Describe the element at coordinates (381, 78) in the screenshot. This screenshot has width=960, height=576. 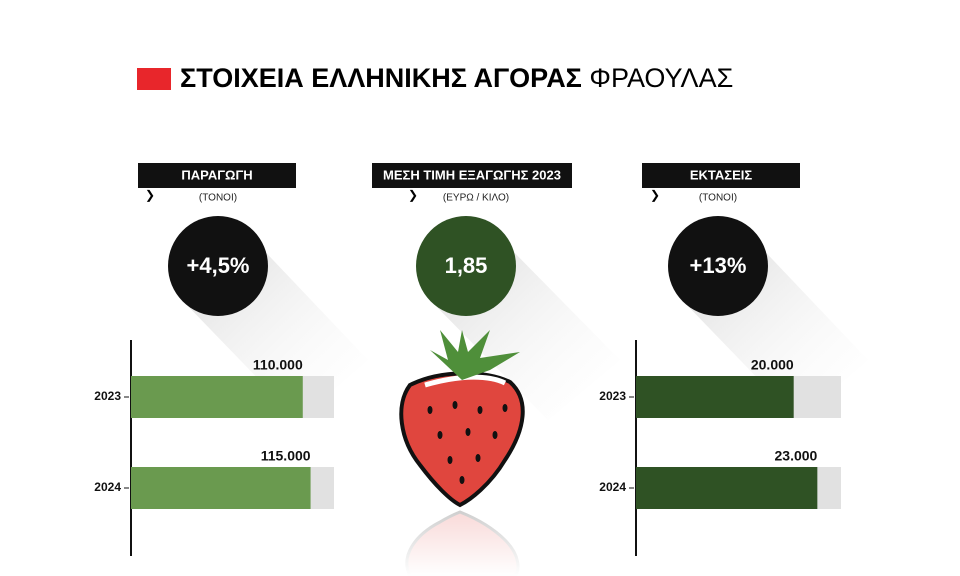
I see `title-bold: ΣΤΟΙΧΕΙΑ ΕΛΛΗΝΙΚΗΣ ΑΓΟΡΑΣ` at that location.